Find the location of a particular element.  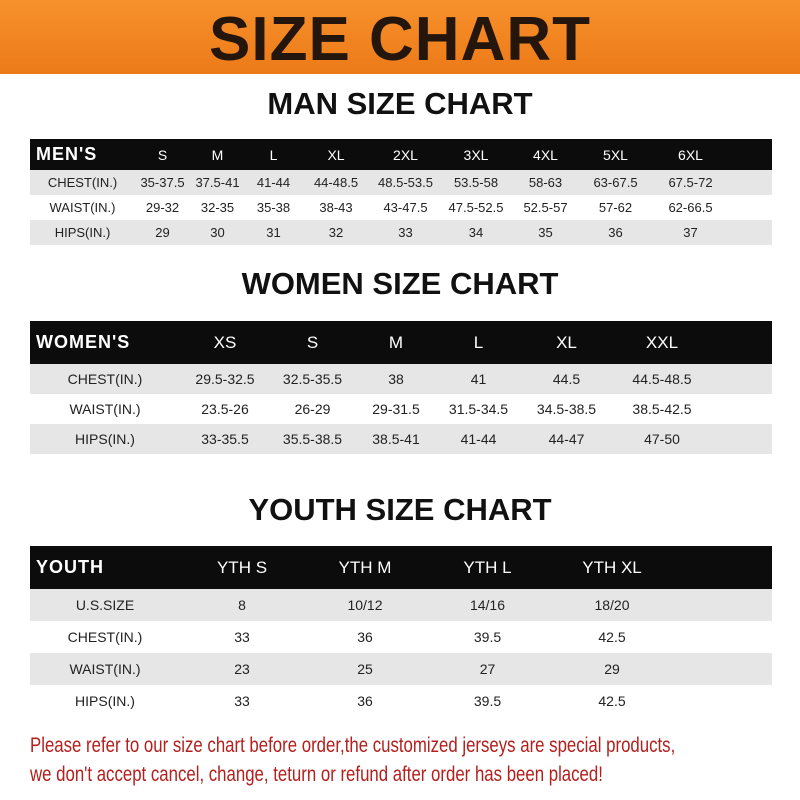

cell: YTH L is located at coordinates (487, 567).